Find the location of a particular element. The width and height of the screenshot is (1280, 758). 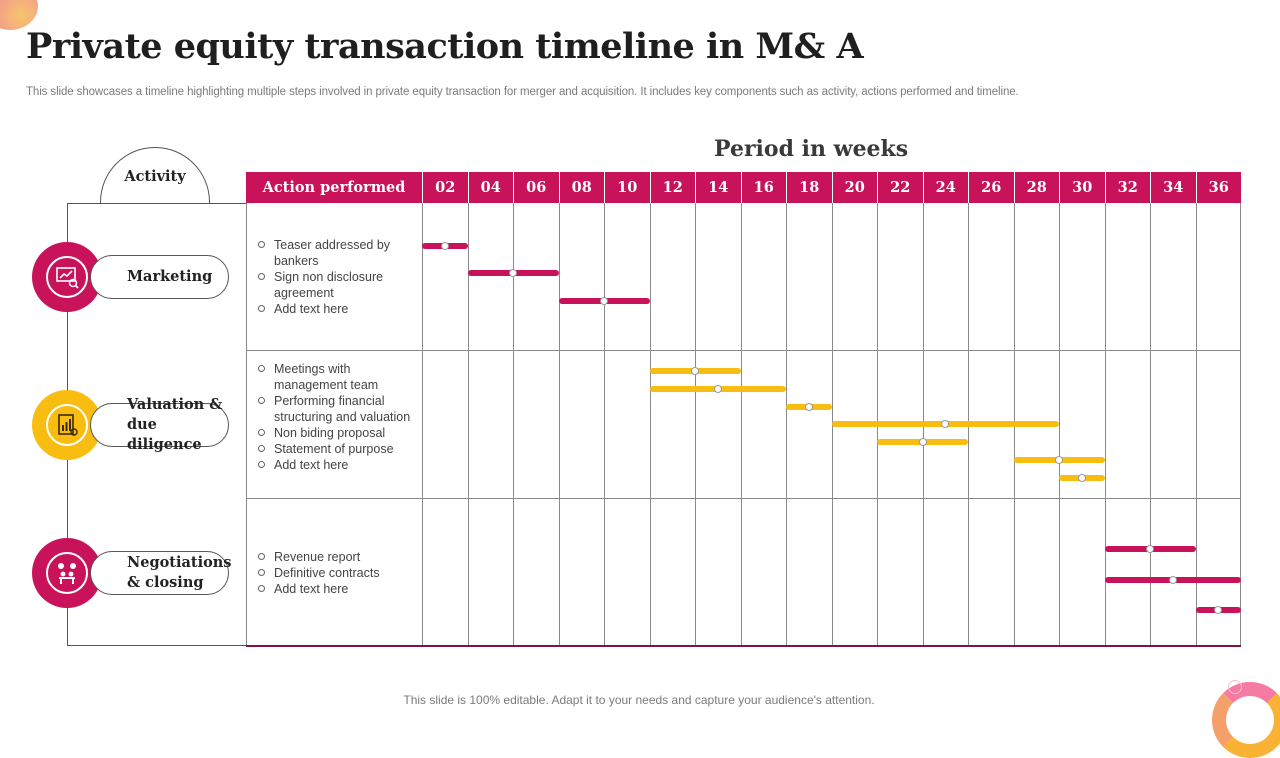

action-item: Teaser addressed by bankers is located at coordinates (338, 253).